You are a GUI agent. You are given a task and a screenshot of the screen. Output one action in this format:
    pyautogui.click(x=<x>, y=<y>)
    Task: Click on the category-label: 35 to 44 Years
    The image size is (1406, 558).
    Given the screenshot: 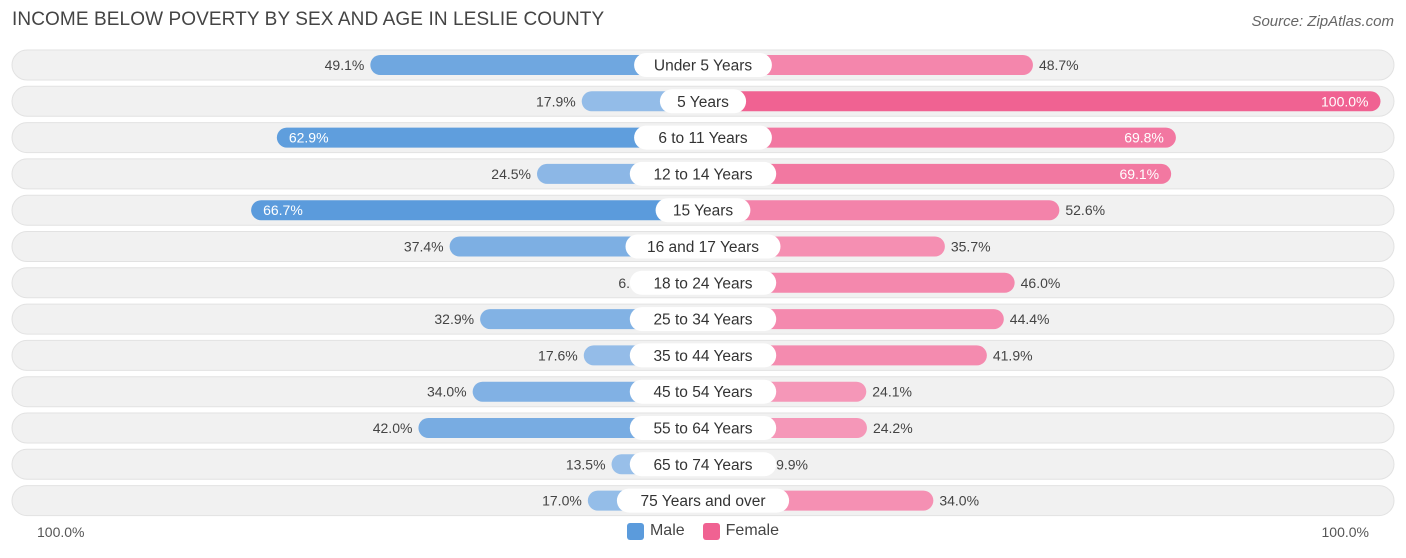 What is the action you would take?
    pyautogui.click(x=702, y=356)
    